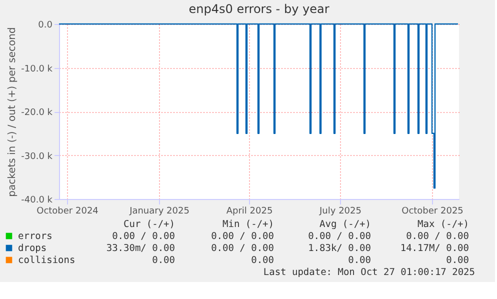  What do you see at coordinates (433, 211) in the screenshot?
I see `x-tick-label: October 2025` at bounding box center [433, 211].